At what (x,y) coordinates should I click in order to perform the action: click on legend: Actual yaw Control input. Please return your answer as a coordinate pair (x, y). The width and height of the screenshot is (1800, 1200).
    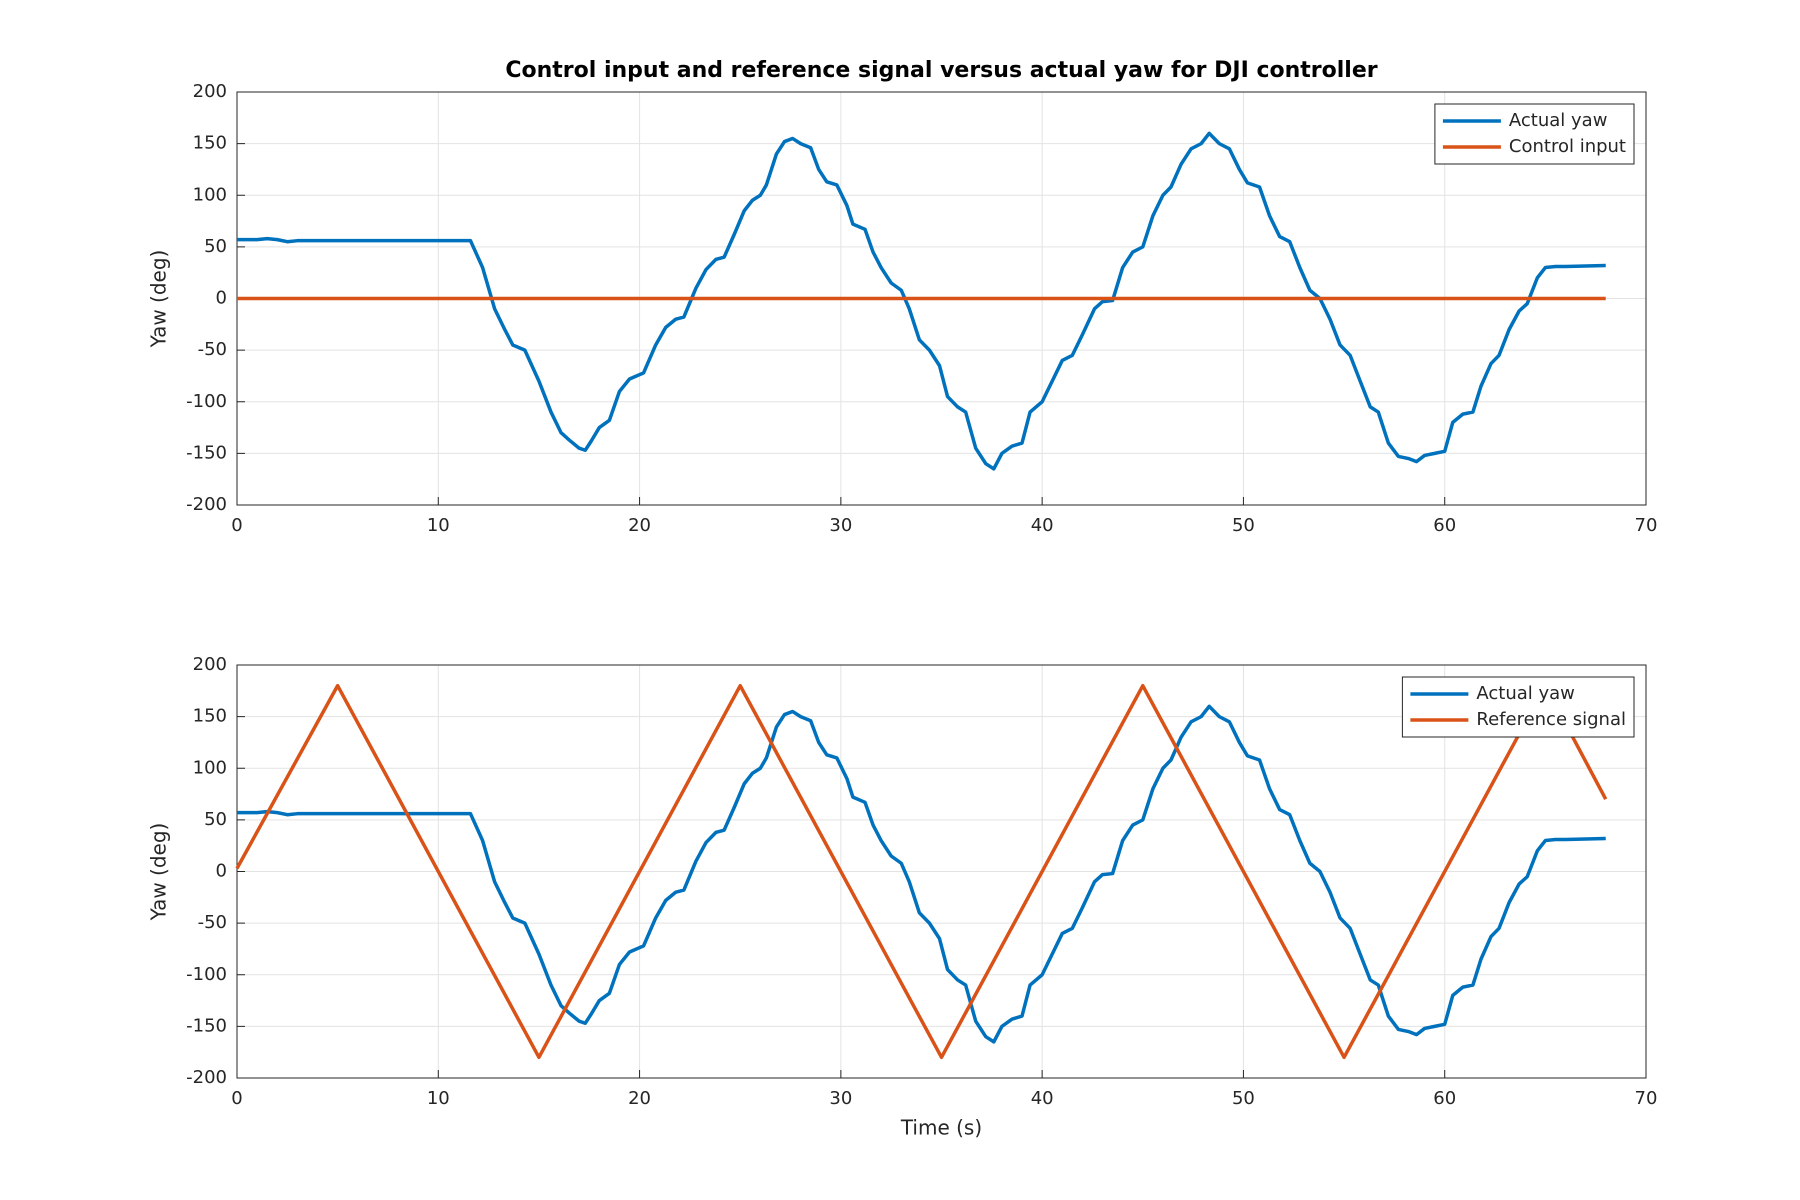
    Looking at the image, I should click on (1534, 134).